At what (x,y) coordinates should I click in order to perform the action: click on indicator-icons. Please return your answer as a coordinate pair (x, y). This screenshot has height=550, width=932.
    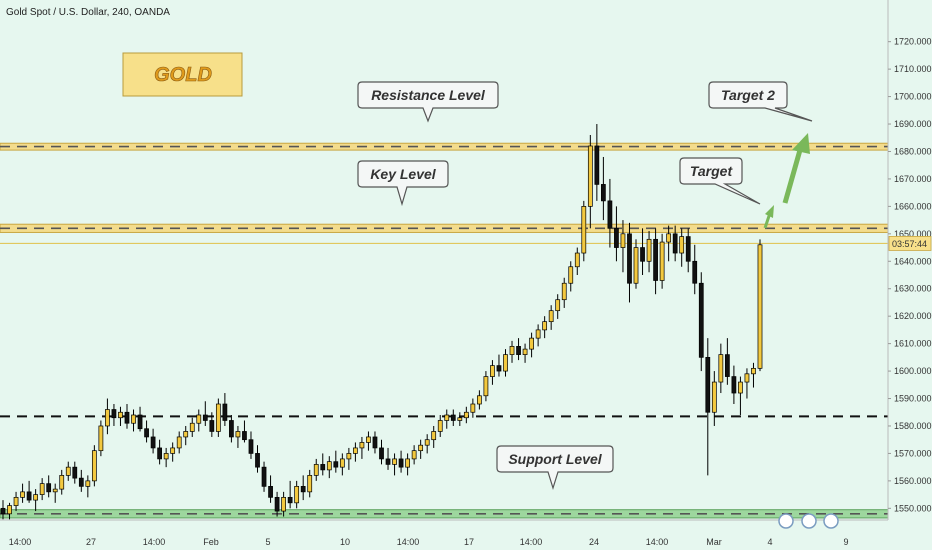
    Looking at the image, I should click on (808, 521).